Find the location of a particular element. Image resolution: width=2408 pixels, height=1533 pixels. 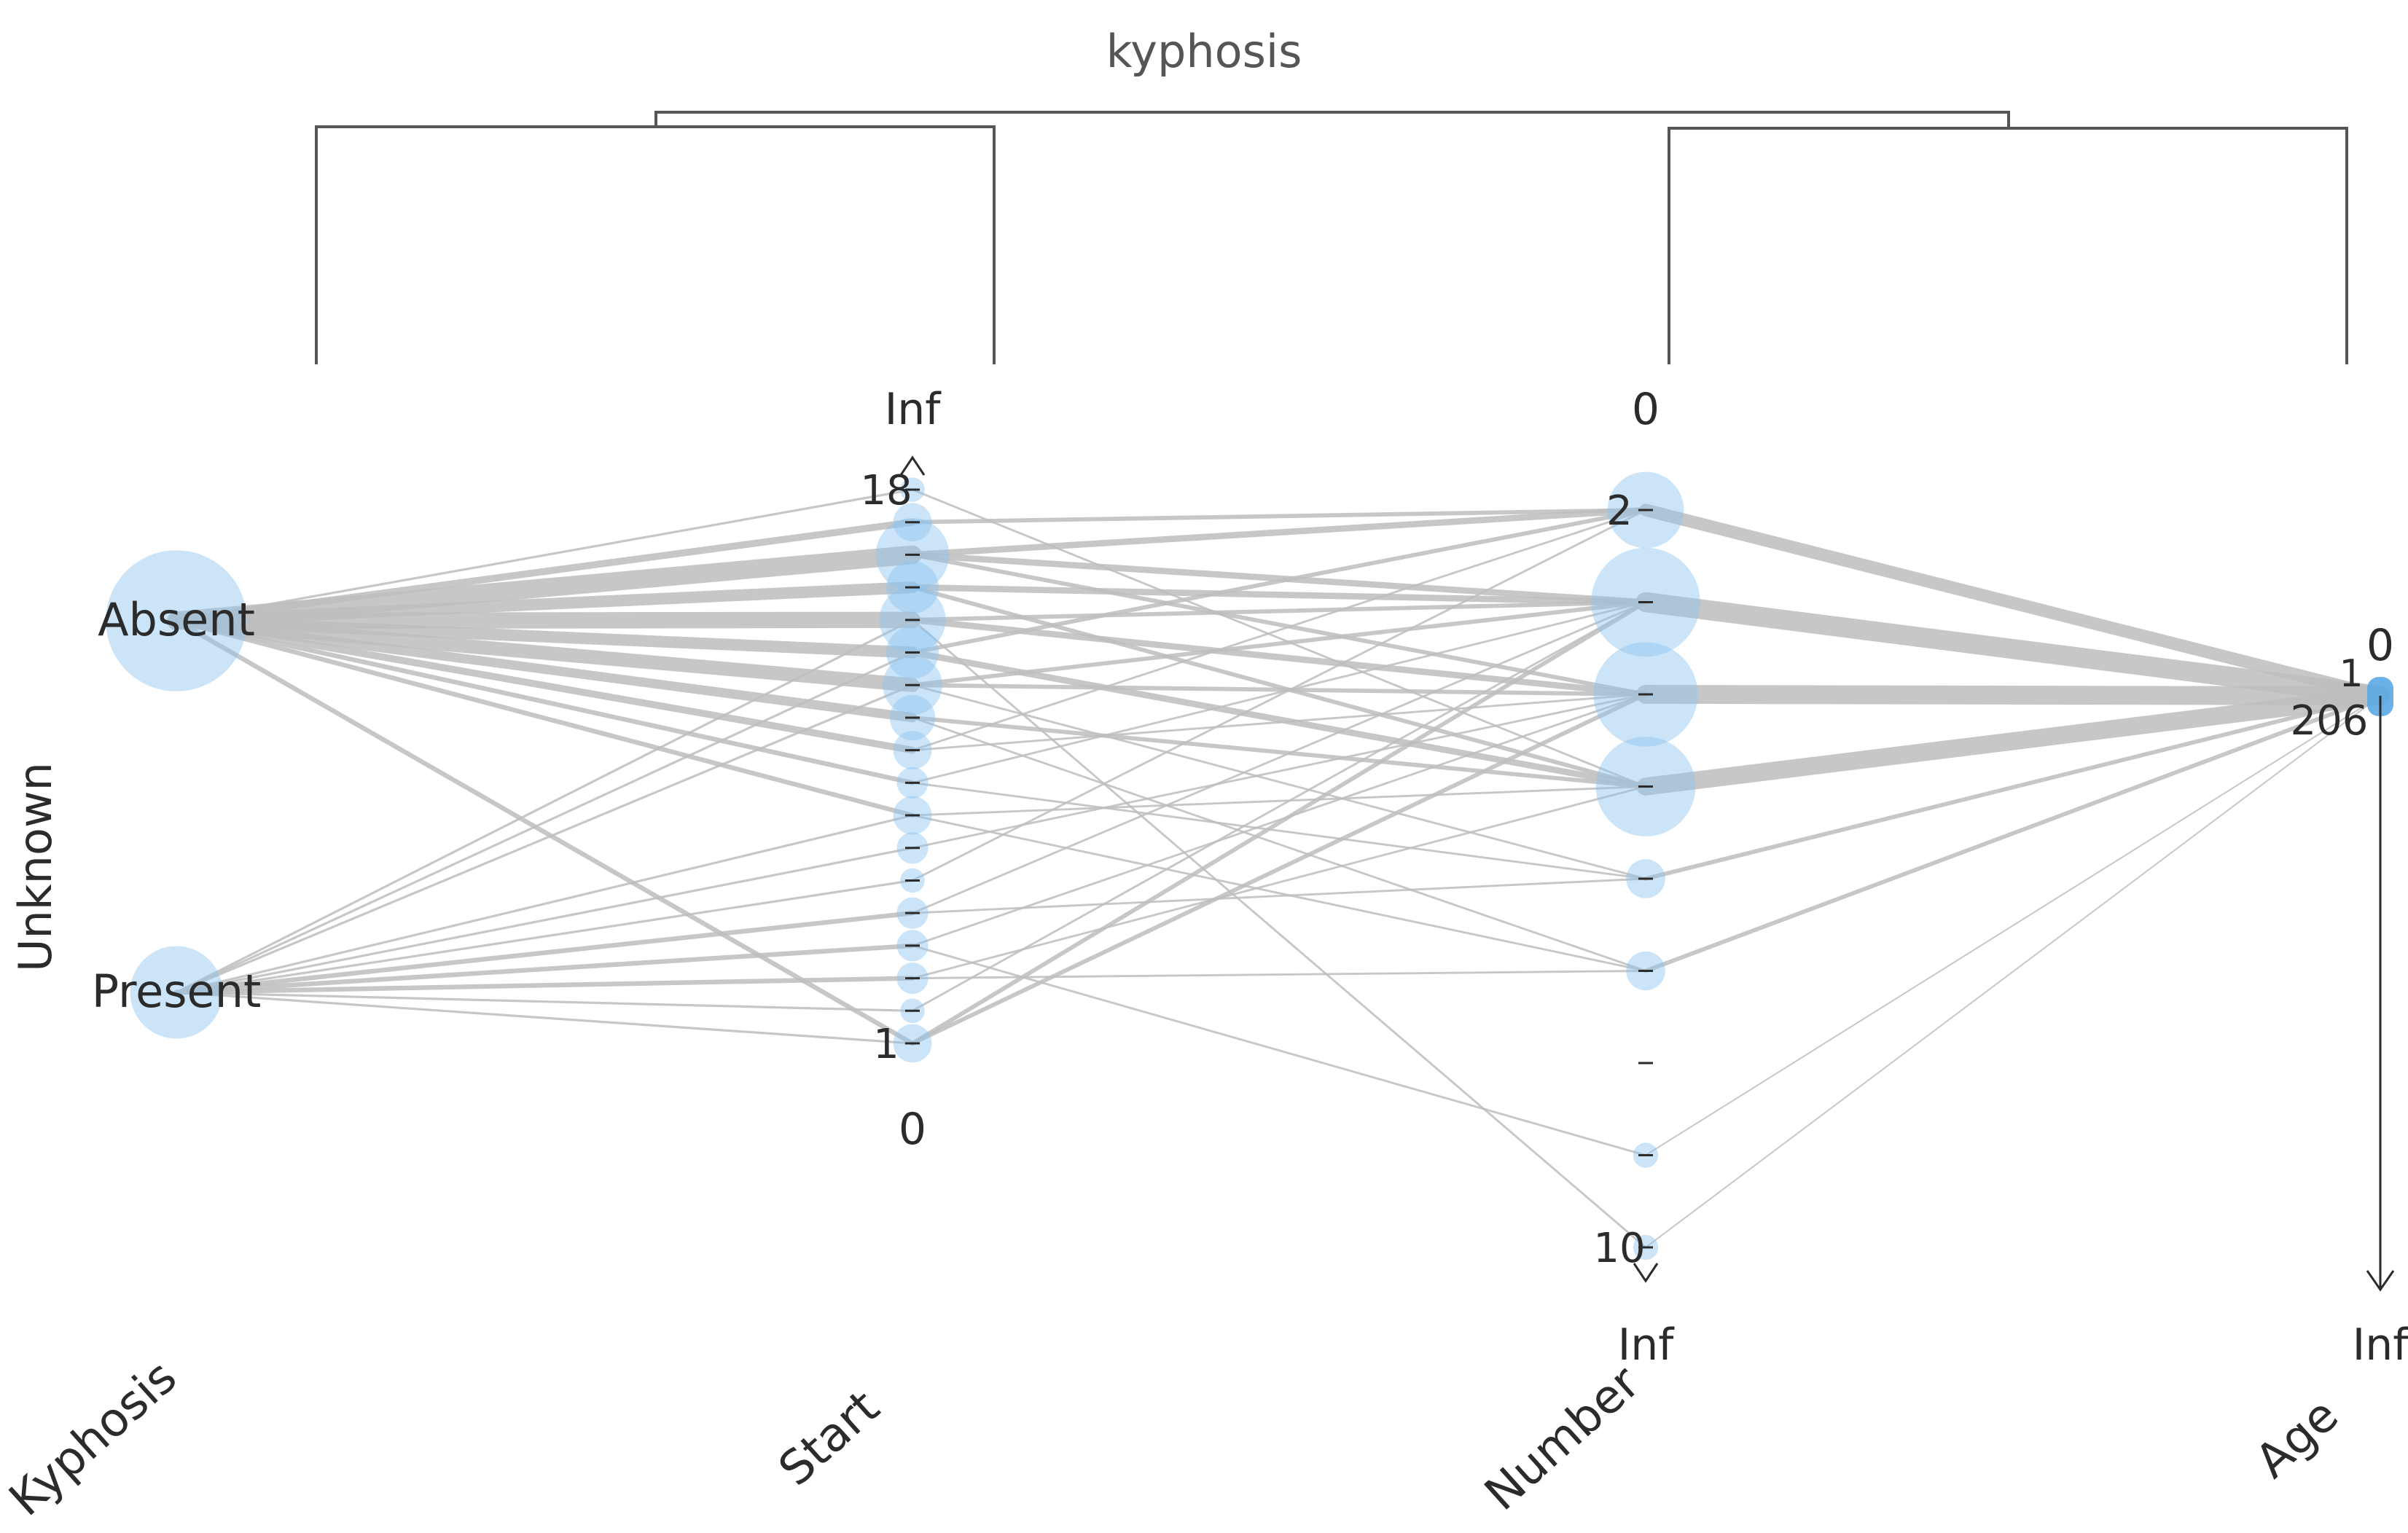

category-label: Present is located at coordinates (177, 991).